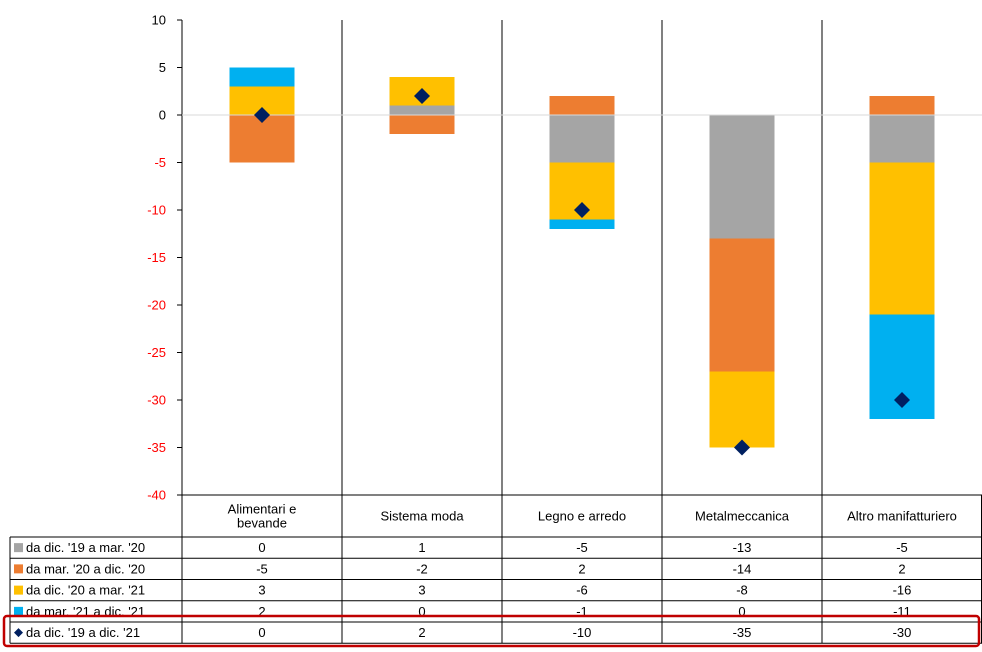 The height and width of the screenshot is (652, 982). I want to click on table-value: -14, so click(742, 568).